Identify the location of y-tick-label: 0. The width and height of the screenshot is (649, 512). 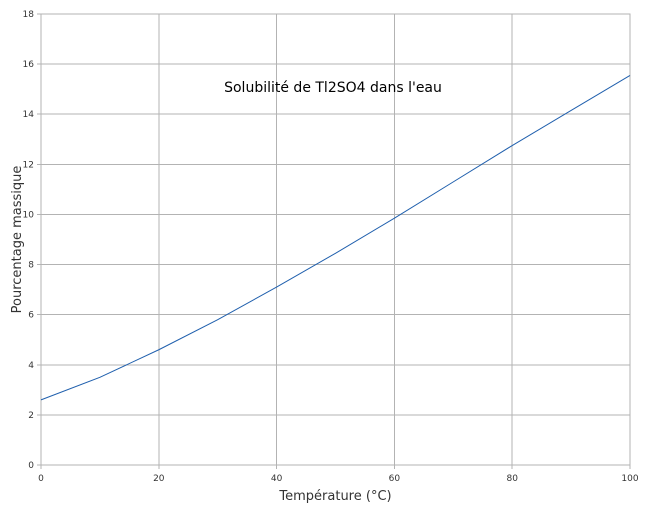
(31, 466).